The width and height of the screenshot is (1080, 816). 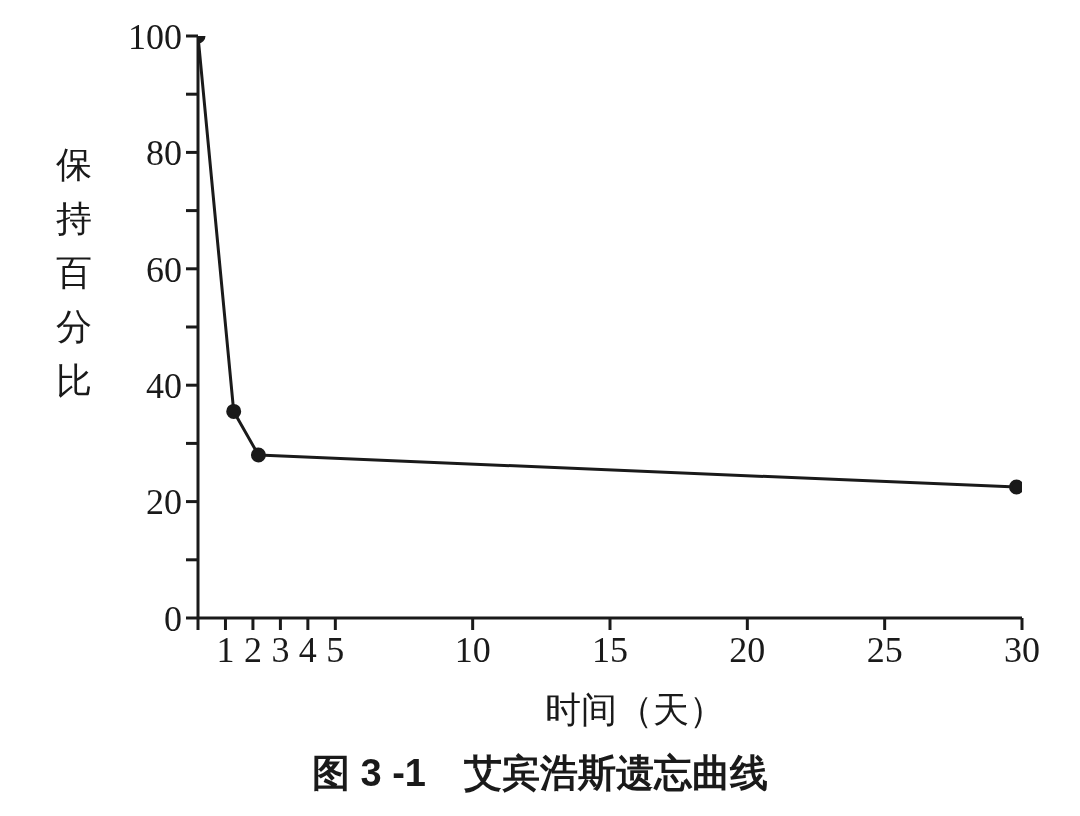 I want to click on x-axis-title: 时间（天）, so click(x=635, y=710).